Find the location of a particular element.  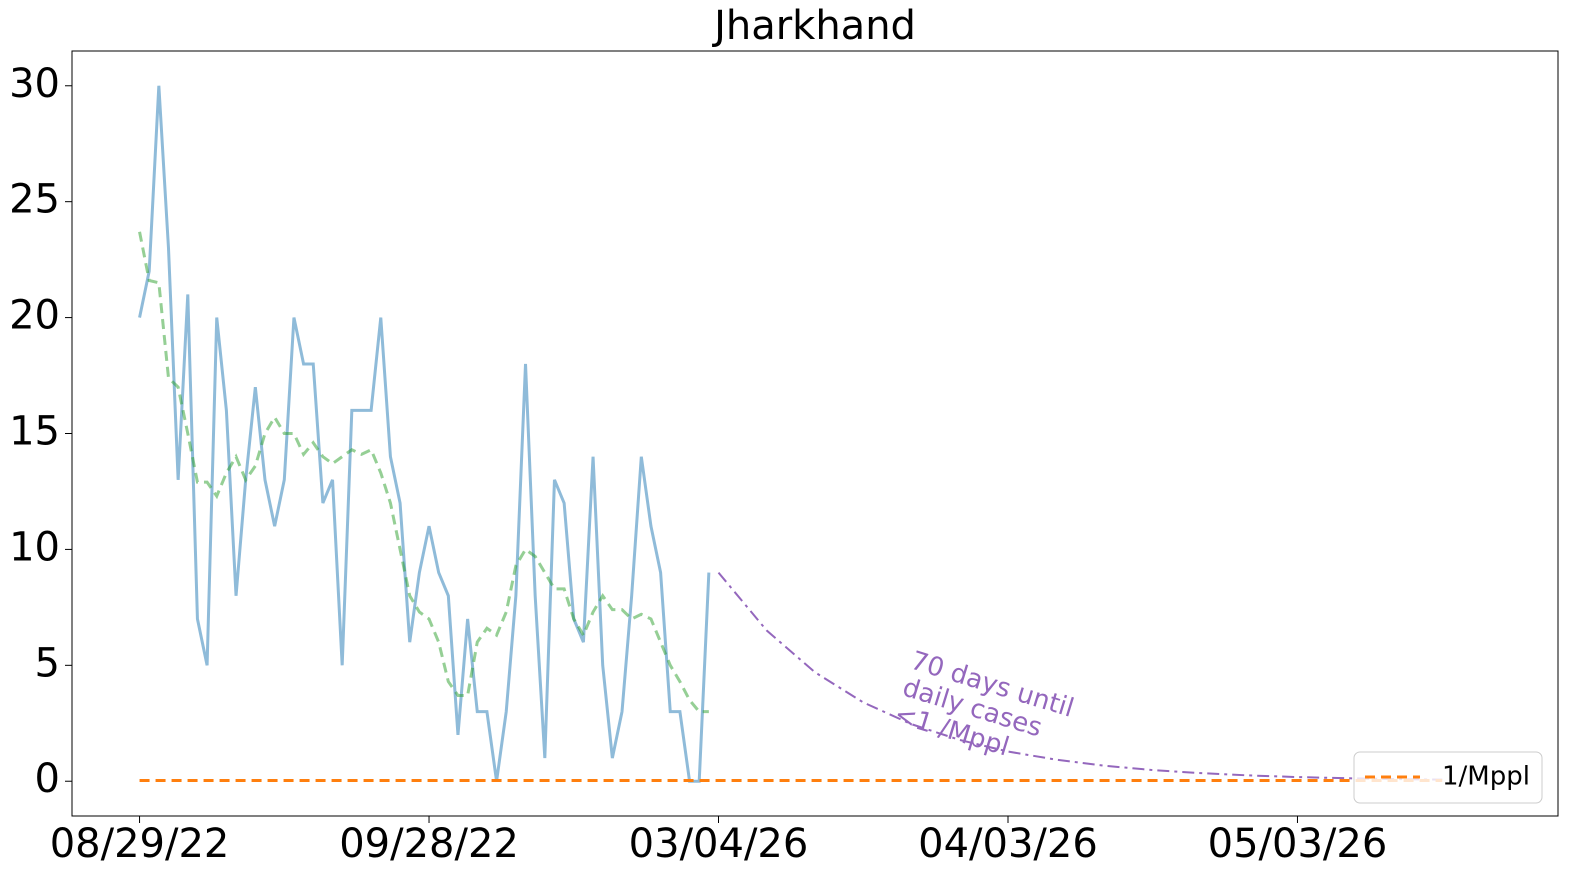

y-tick-label: 25 is located at coordinates (34, 200).